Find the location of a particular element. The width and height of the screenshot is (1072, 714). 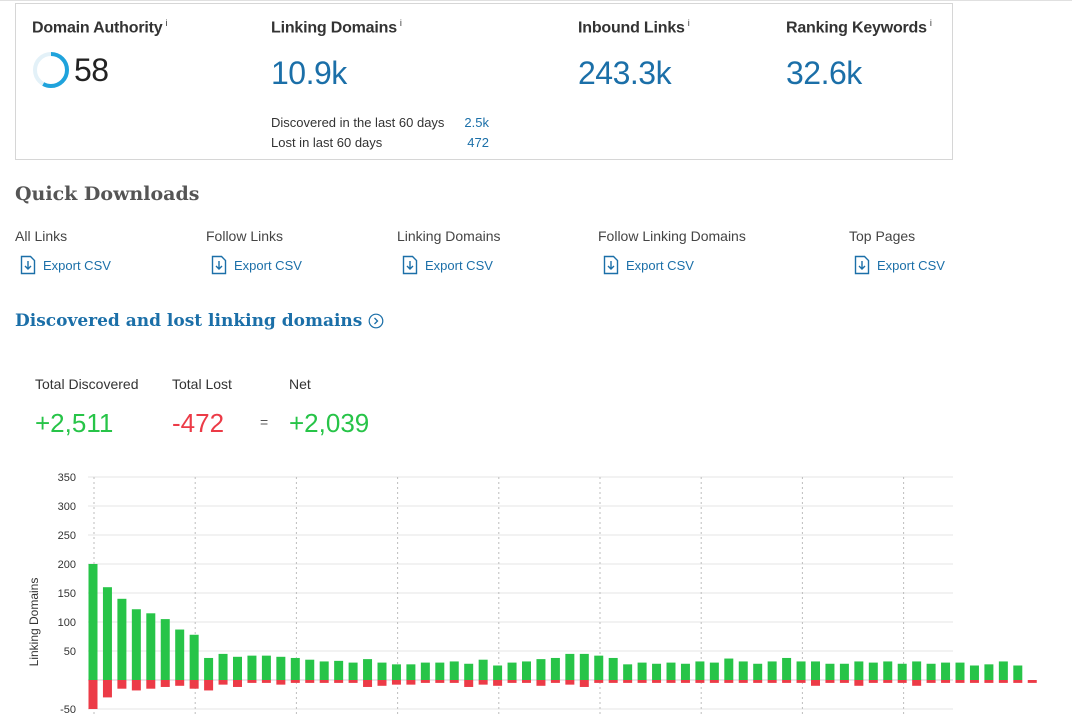

lost-value: 472 is located at coordinates (478, 142).